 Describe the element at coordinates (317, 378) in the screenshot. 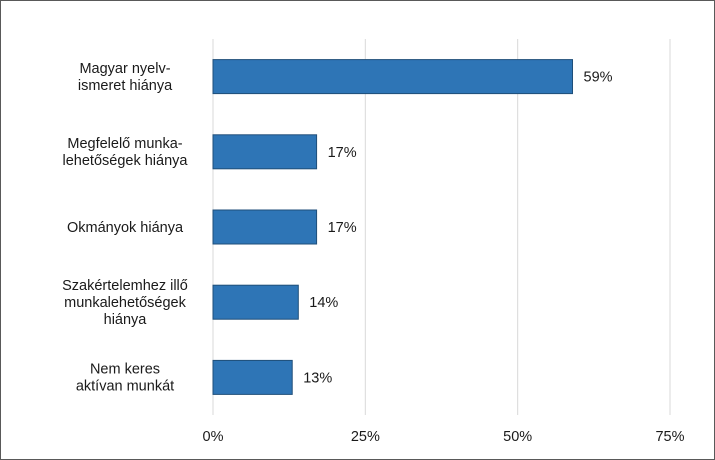

I see `data-label: 13%` at that location.